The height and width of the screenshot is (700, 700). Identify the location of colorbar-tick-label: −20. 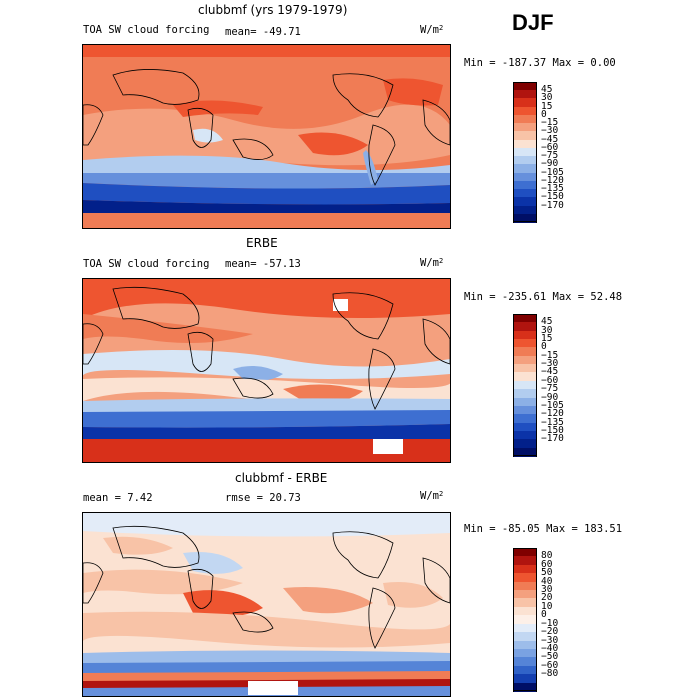
(550, 632).